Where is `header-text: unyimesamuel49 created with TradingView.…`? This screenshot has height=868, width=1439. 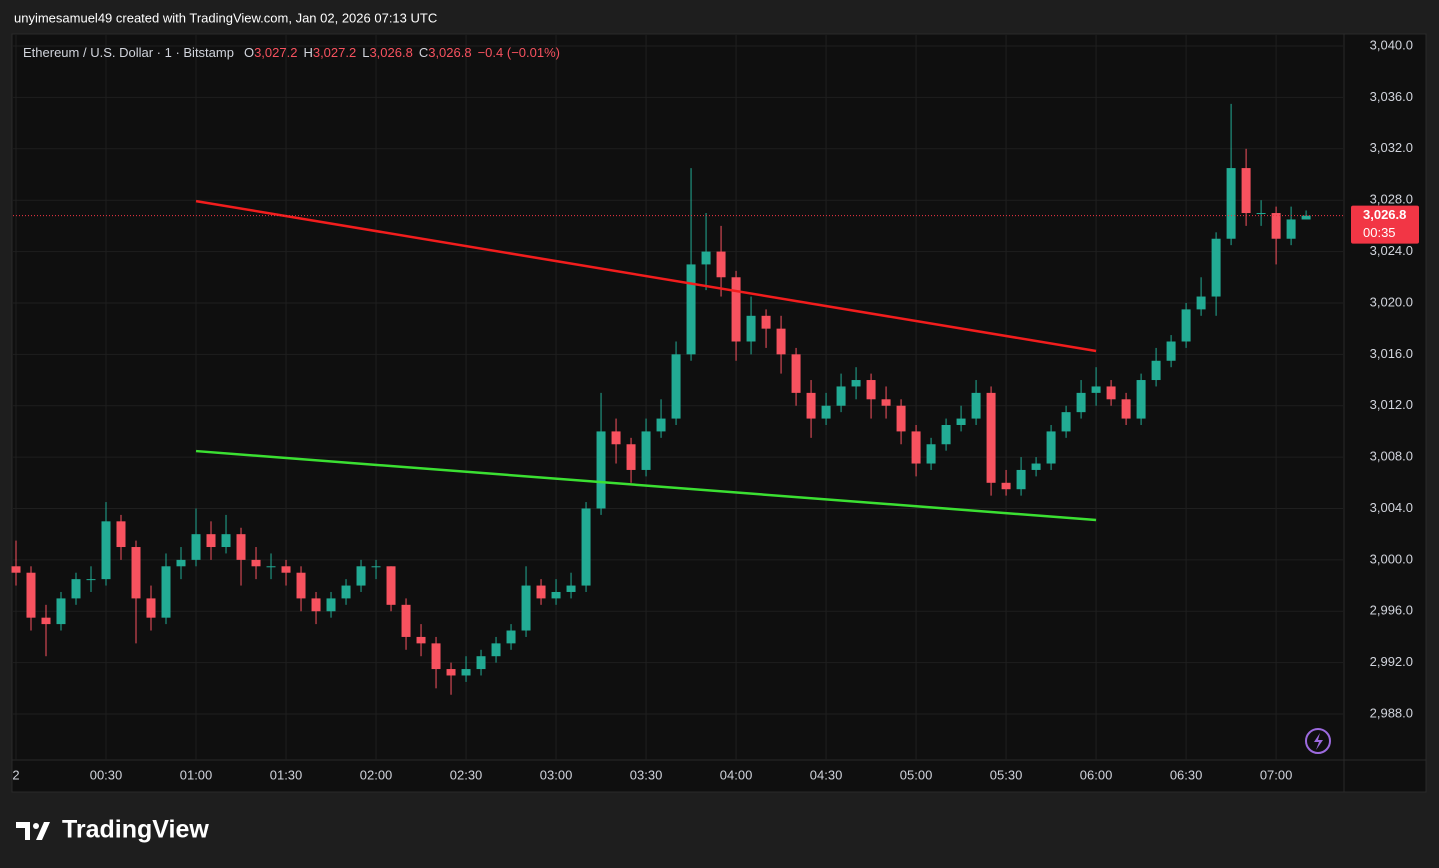
header-text: unyimesamuel49 created with TradingView.… is located at coordinates (225, 17).